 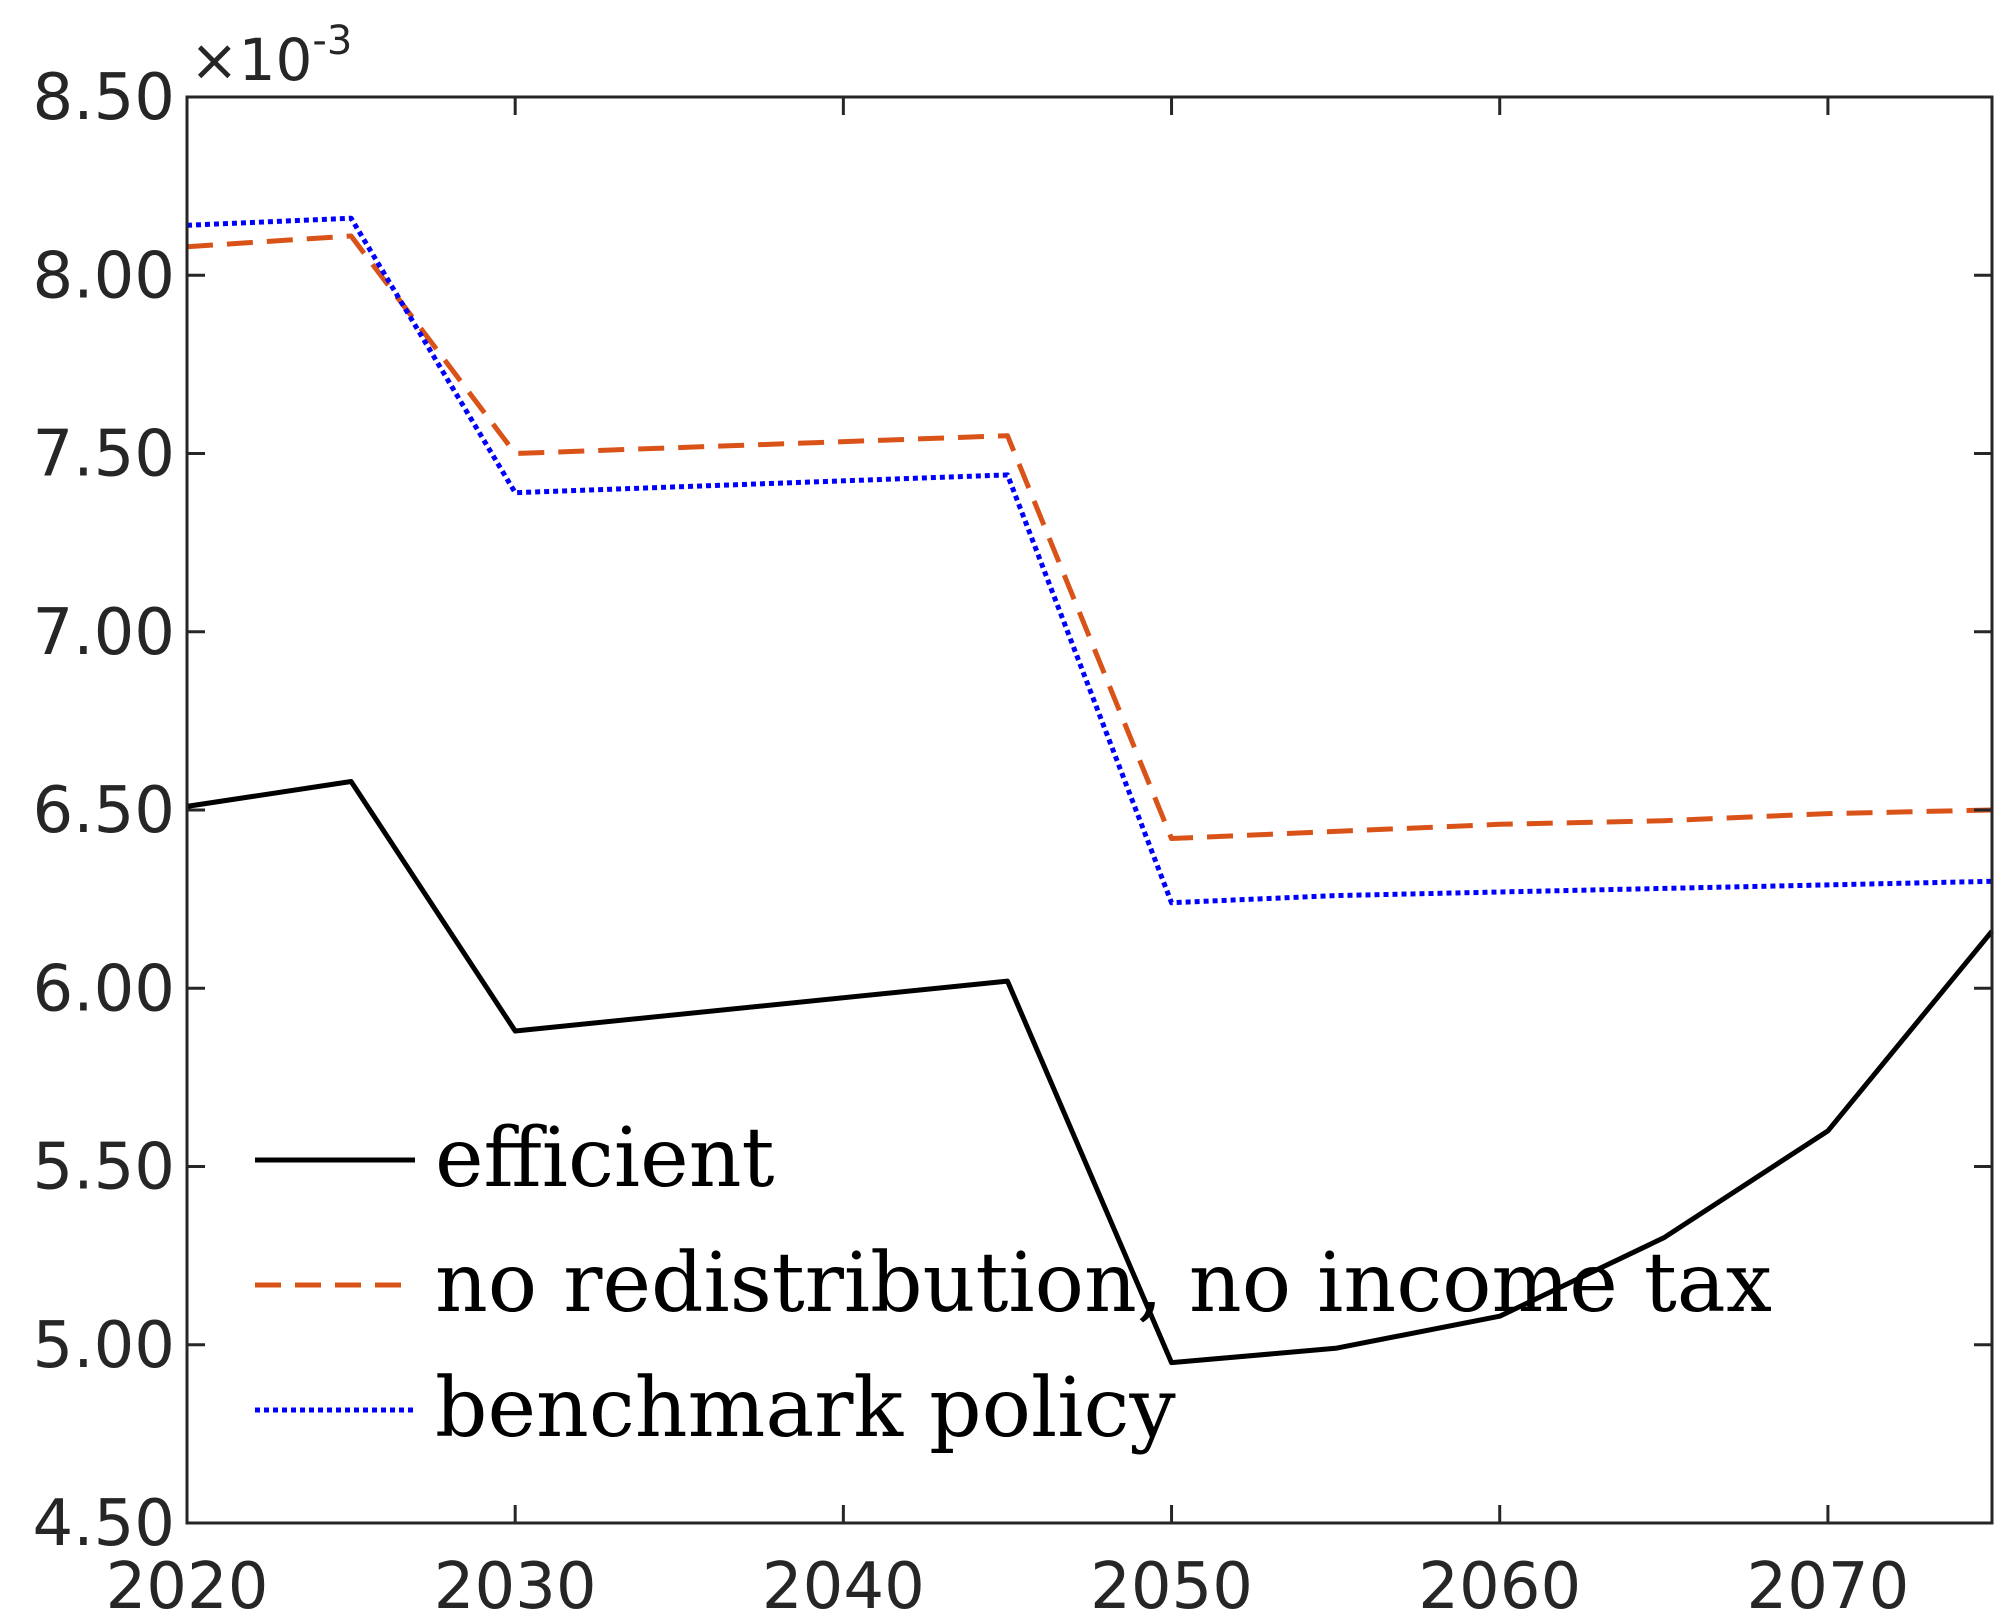 What do you see at coordinates (104, 633) in the screenshot?
I see `y-tick-label: 7.00` at bounding box center [104, 633].